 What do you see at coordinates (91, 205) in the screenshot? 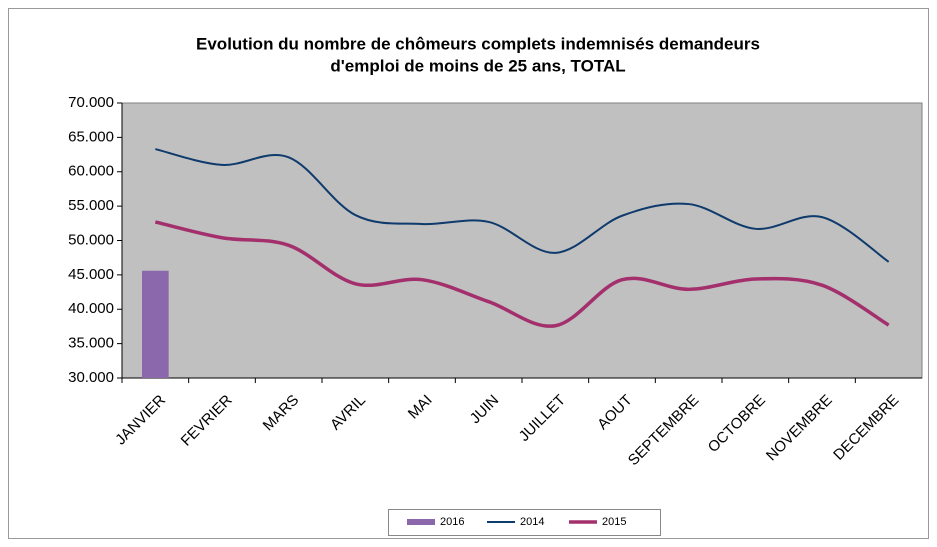
I see `y-tick-label: 55.000` at bounding box center [91, 205].